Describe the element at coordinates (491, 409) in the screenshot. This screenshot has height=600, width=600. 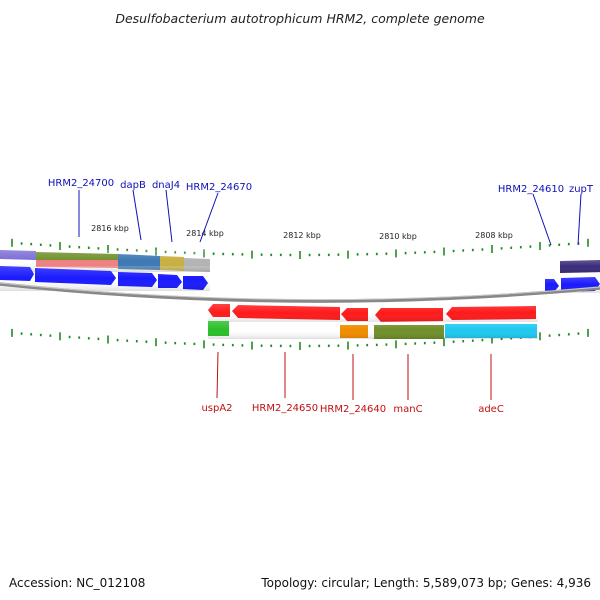
I see `gene-label-bottom: adeC` at that location.